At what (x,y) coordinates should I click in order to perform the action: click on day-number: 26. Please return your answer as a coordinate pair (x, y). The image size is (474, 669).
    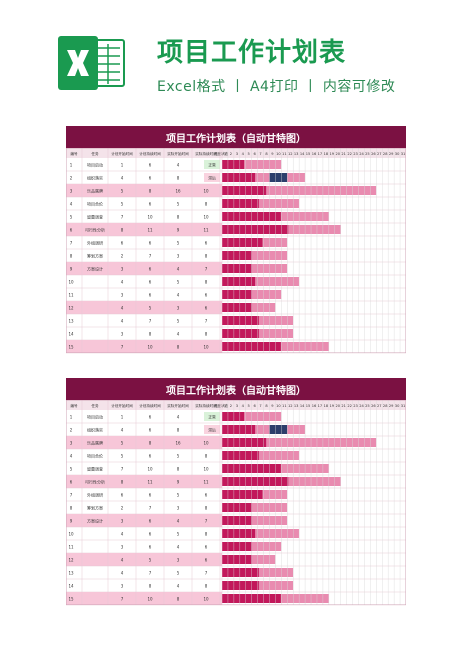
    Looking at the image, I should click on (373, 154).